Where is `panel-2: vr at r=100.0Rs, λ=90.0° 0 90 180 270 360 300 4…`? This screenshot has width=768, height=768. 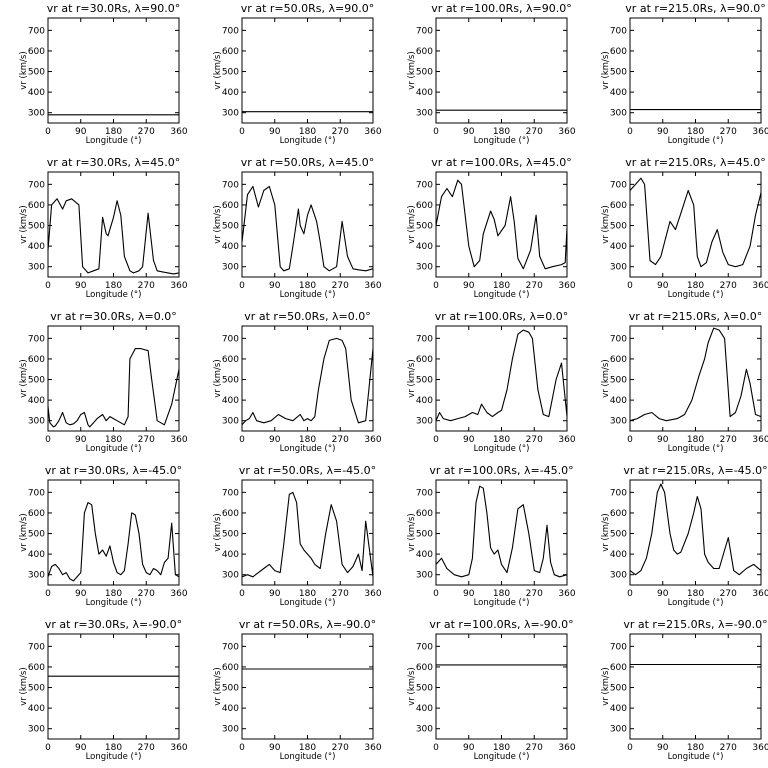 panel-2: vr at r=100.0Rs, λ=90.0° 0 90 180 270 360 300 4… is located at coordinates (491, 74).